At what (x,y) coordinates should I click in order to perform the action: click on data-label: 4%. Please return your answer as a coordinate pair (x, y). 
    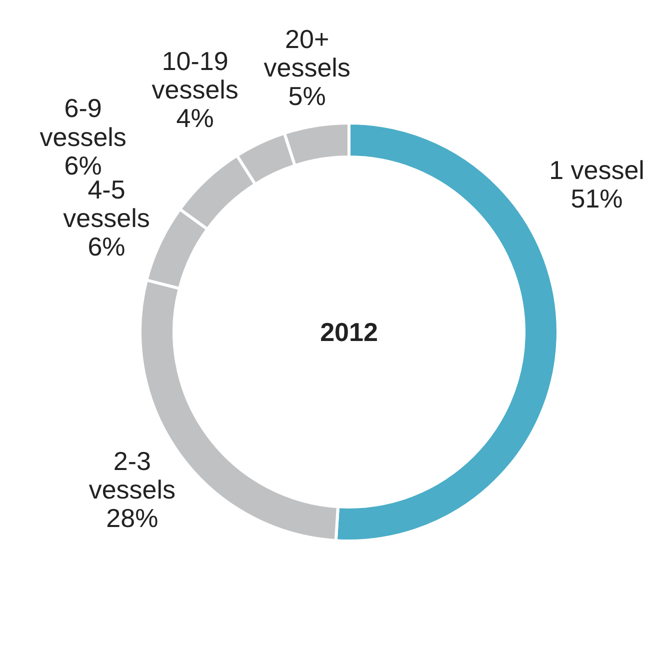
    Looking at the image, I should click on (195, 118).